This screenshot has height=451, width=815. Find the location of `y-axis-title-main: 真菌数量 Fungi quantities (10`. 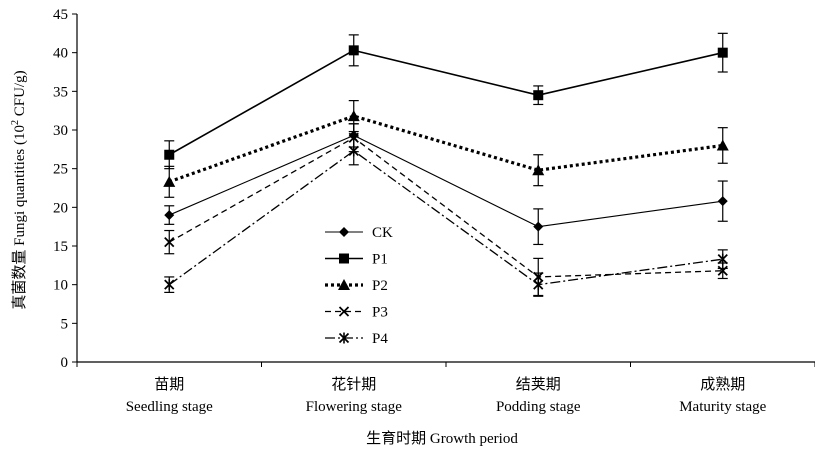

y-axis-title-main: 真菌数量 Fungi quantities (10 is located at coordinates (19, 217).